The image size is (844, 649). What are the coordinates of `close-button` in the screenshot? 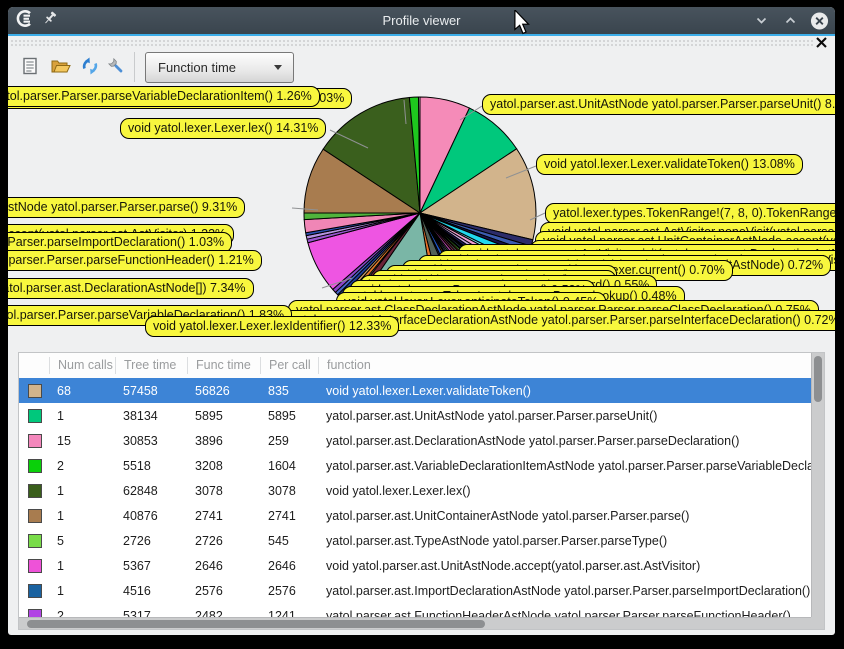 It's located at (819, 20).